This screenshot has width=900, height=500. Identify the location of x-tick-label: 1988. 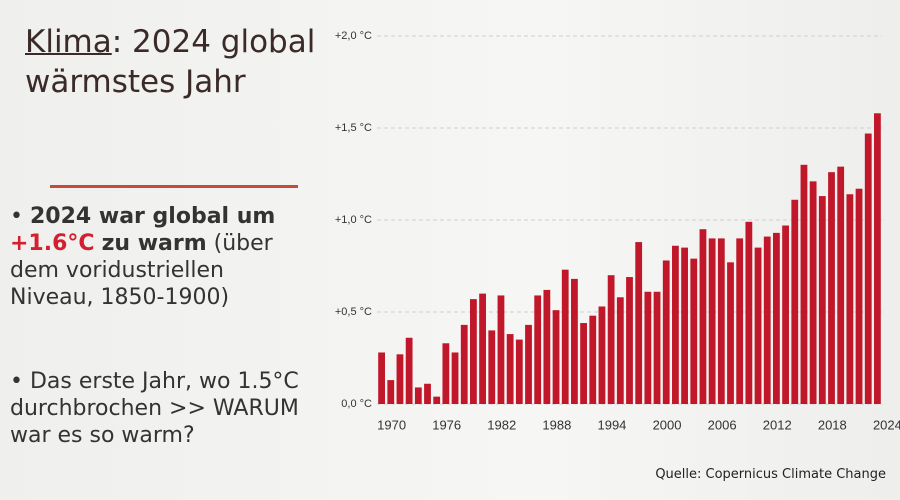
(556, 424).